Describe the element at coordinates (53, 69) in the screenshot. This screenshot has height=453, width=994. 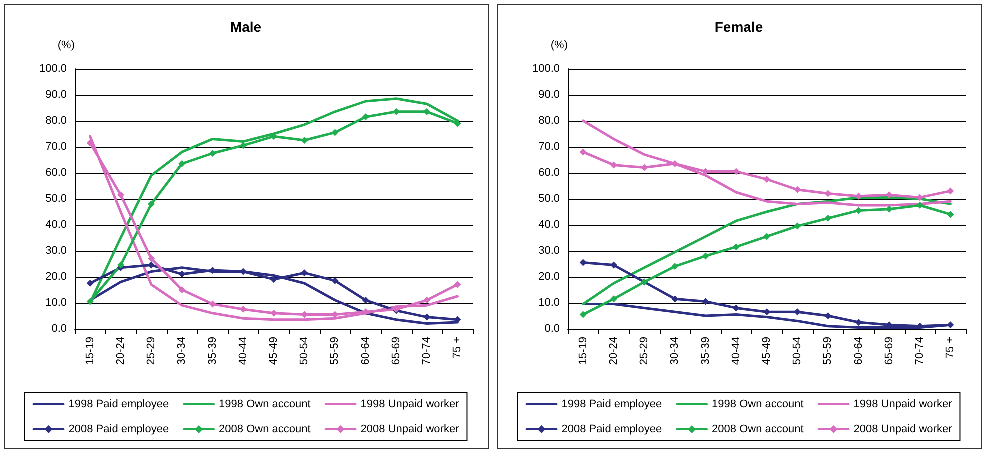
I see `y-tick-label: 100.0` at that location.